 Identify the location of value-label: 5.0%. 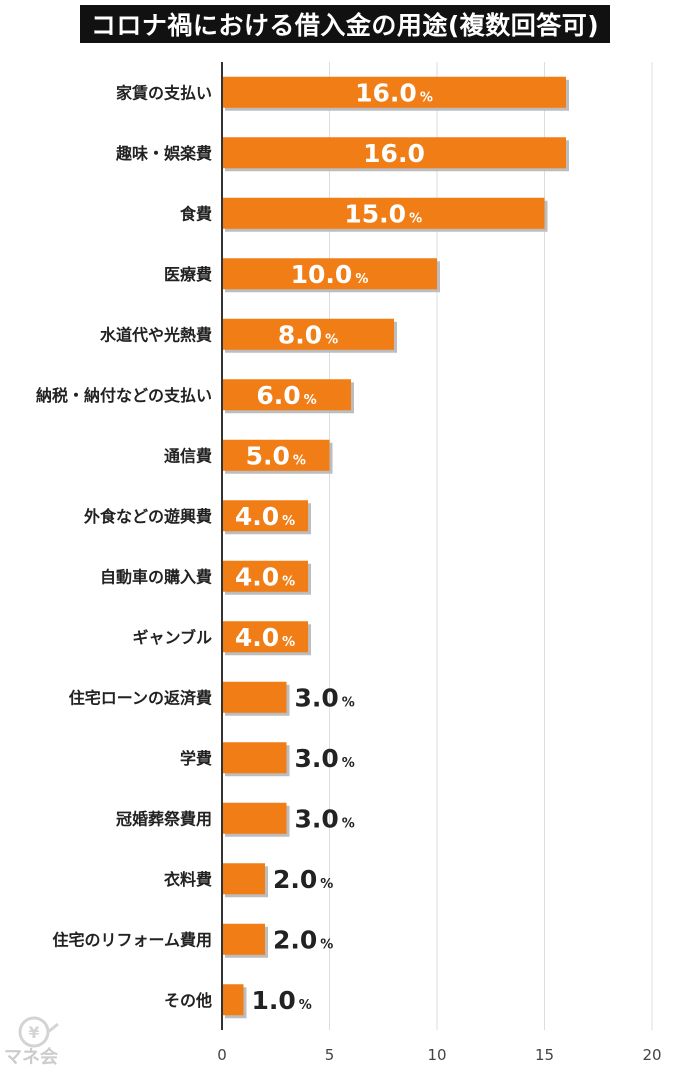
(276, 455).